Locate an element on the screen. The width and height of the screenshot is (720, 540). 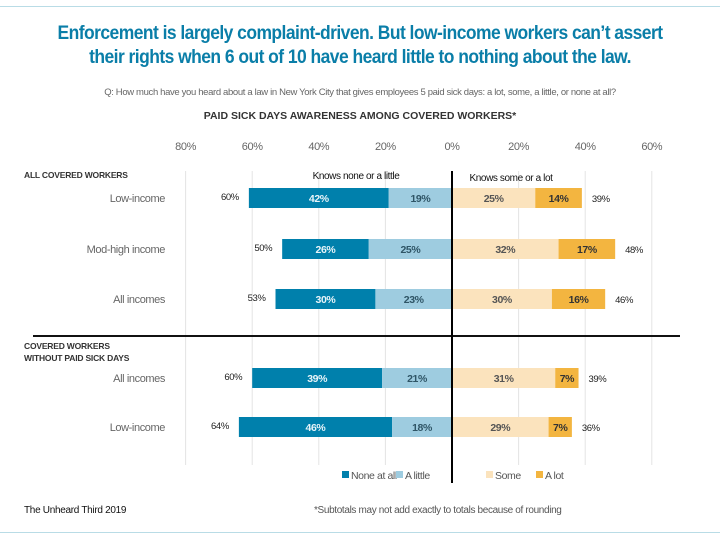
right-total-label: 48% is located at coordinates (634, 250).